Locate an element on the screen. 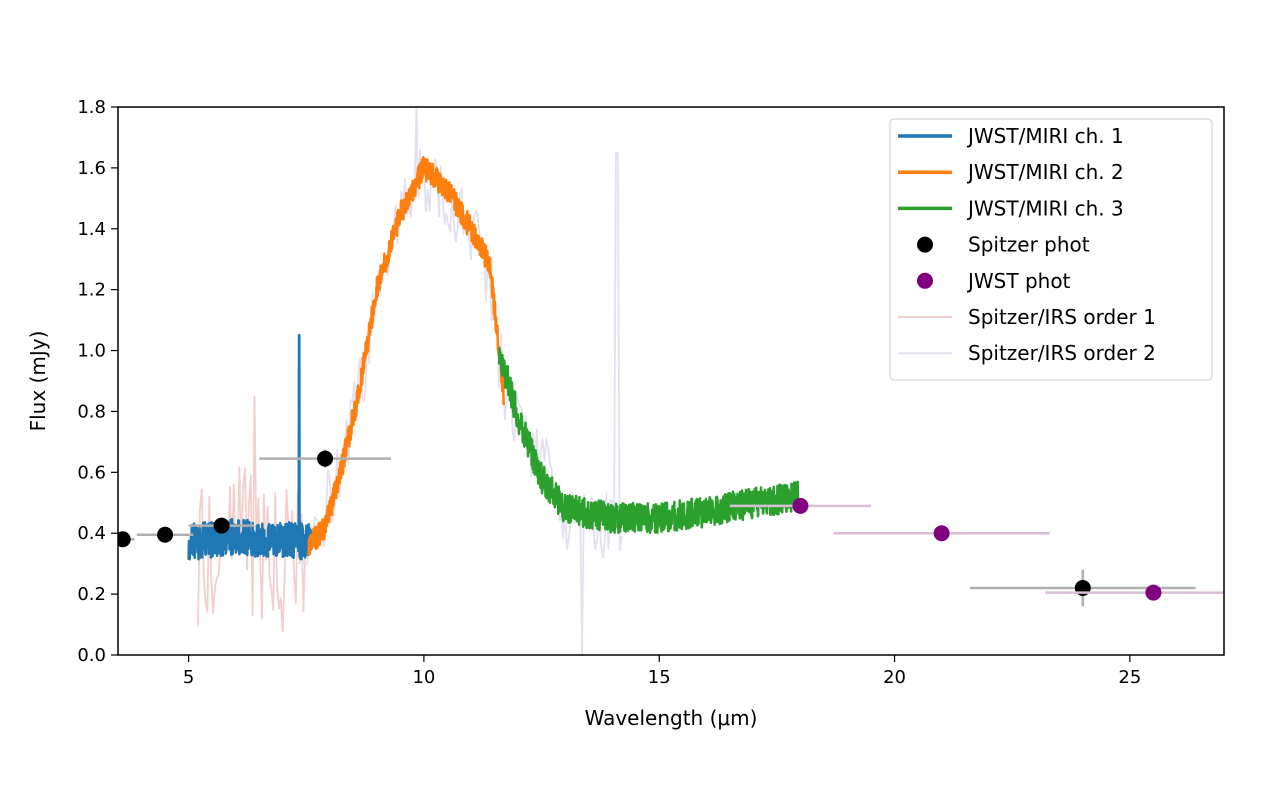  legend-label: JWST/MIRI ch. 1 is located at coordinates (1045, 136).